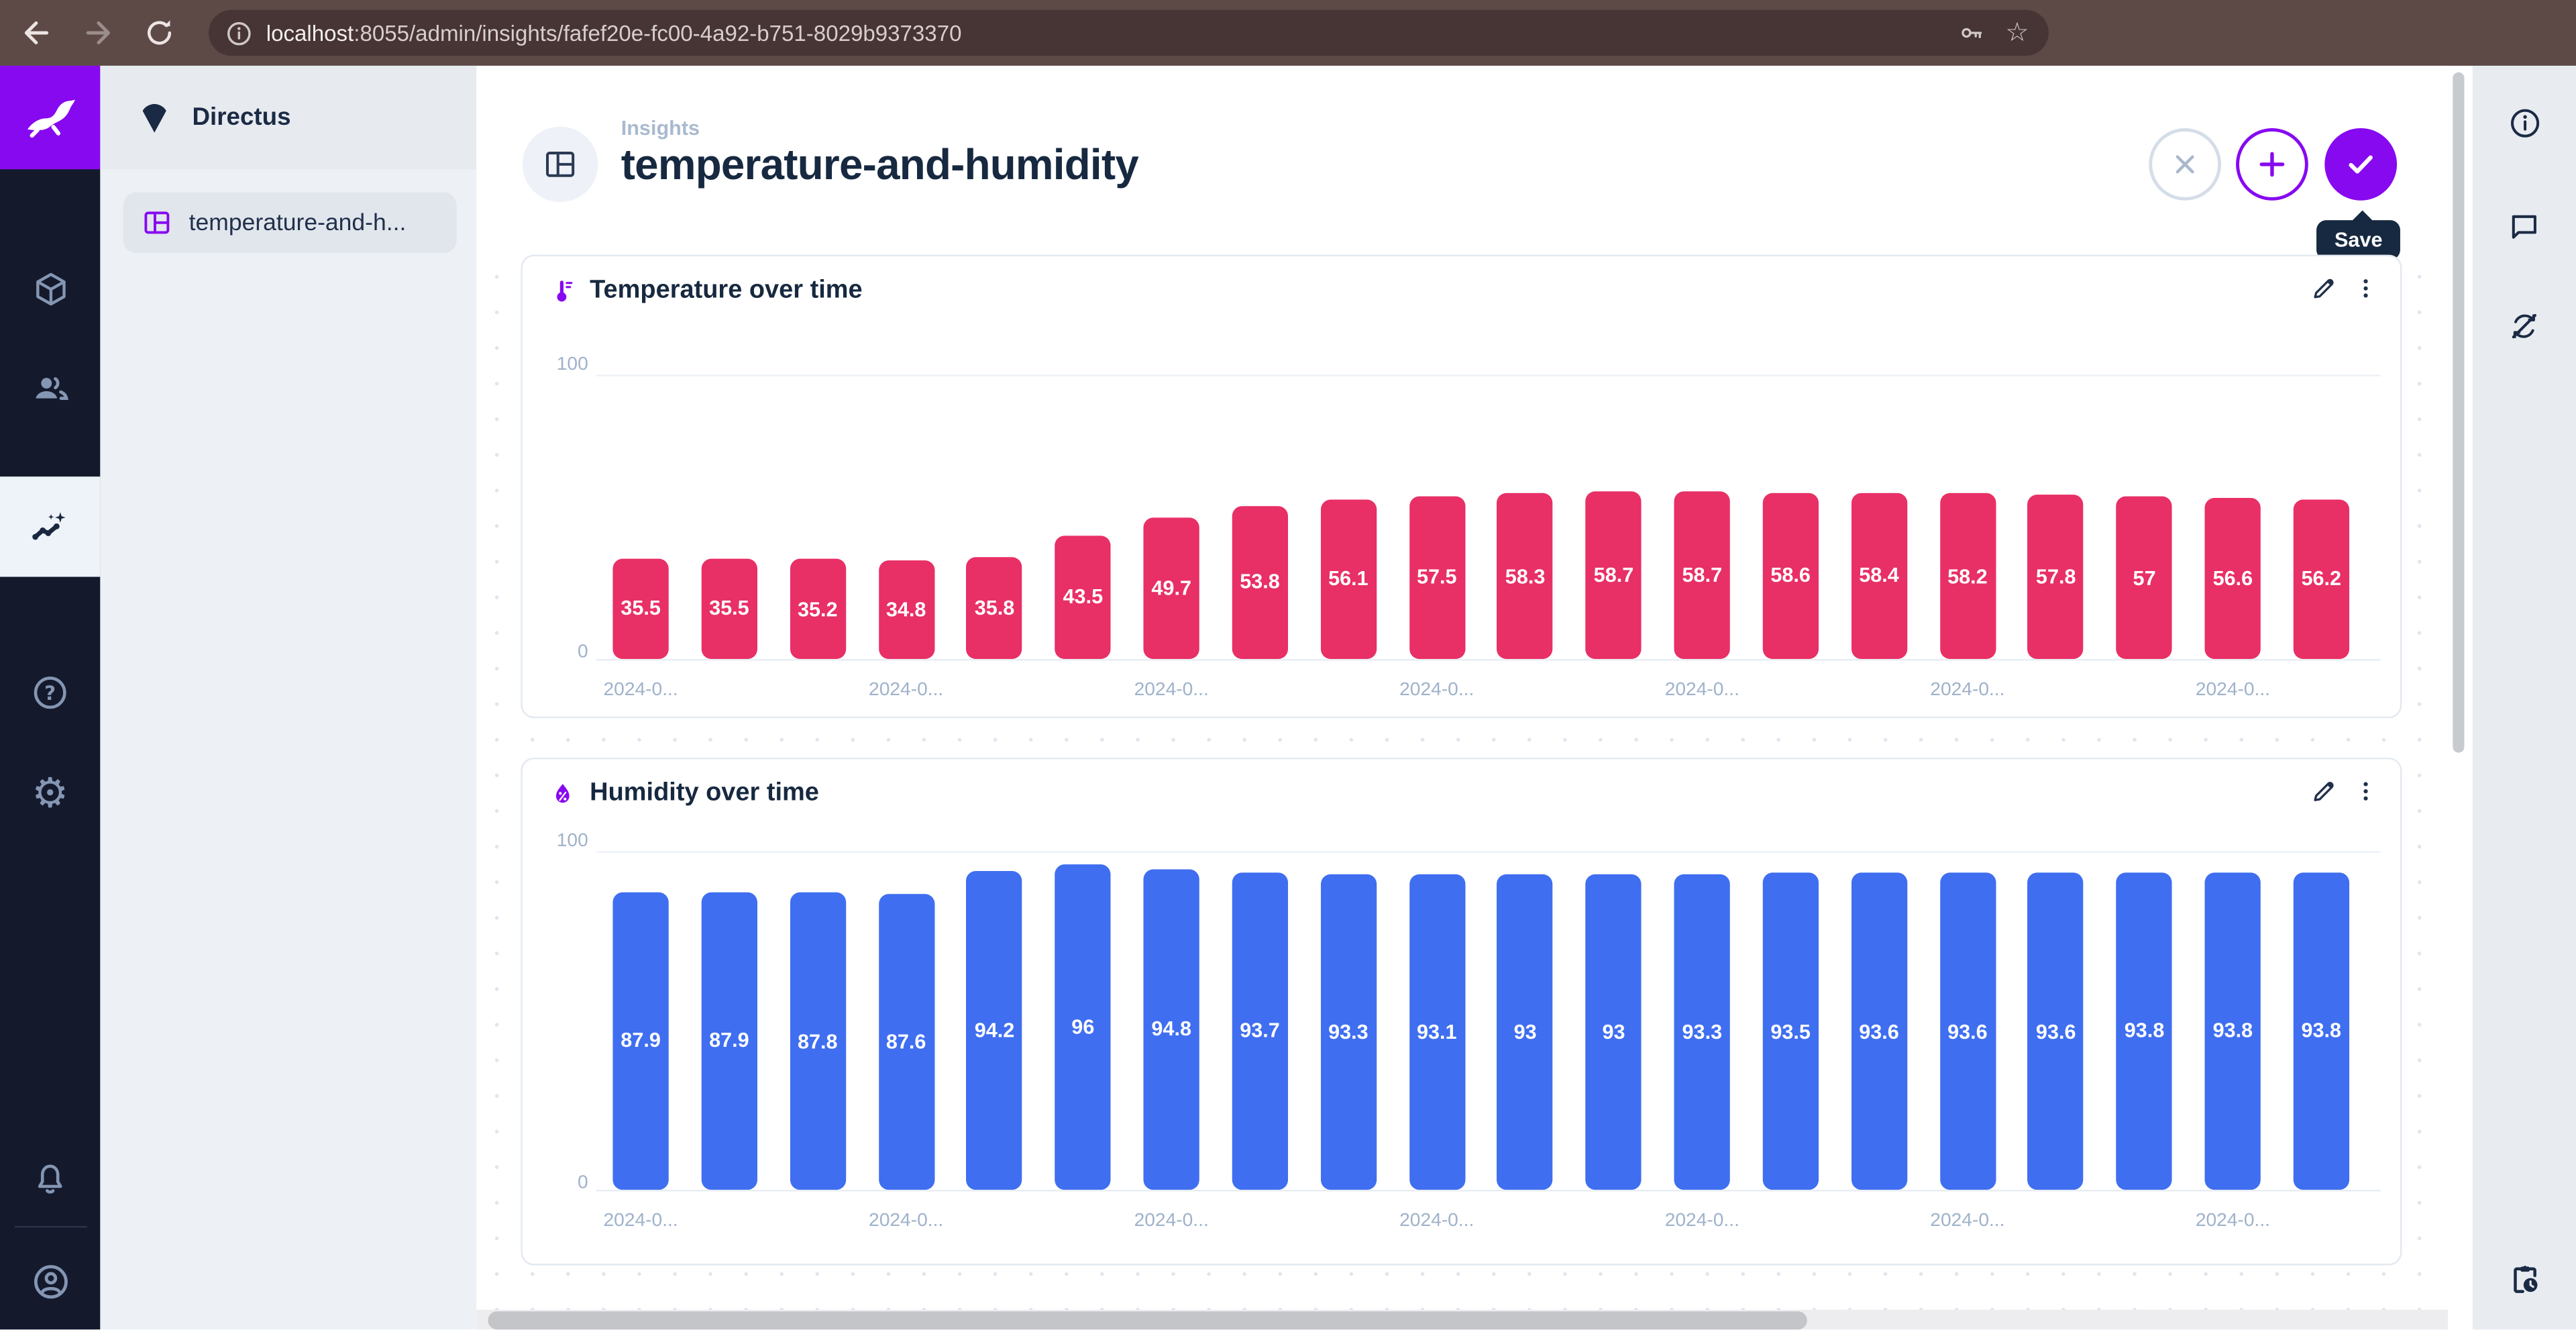  I want to click on info-icon, so click(2524, 123).